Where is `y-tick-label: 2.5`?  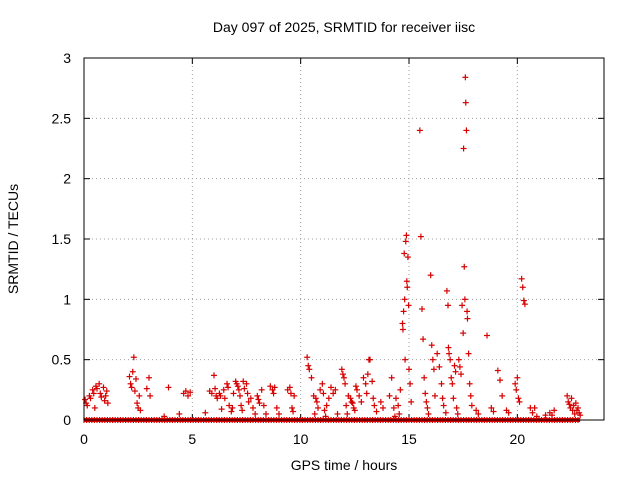 y-tick-label: 2.5 is located at coordinates (62, 118).